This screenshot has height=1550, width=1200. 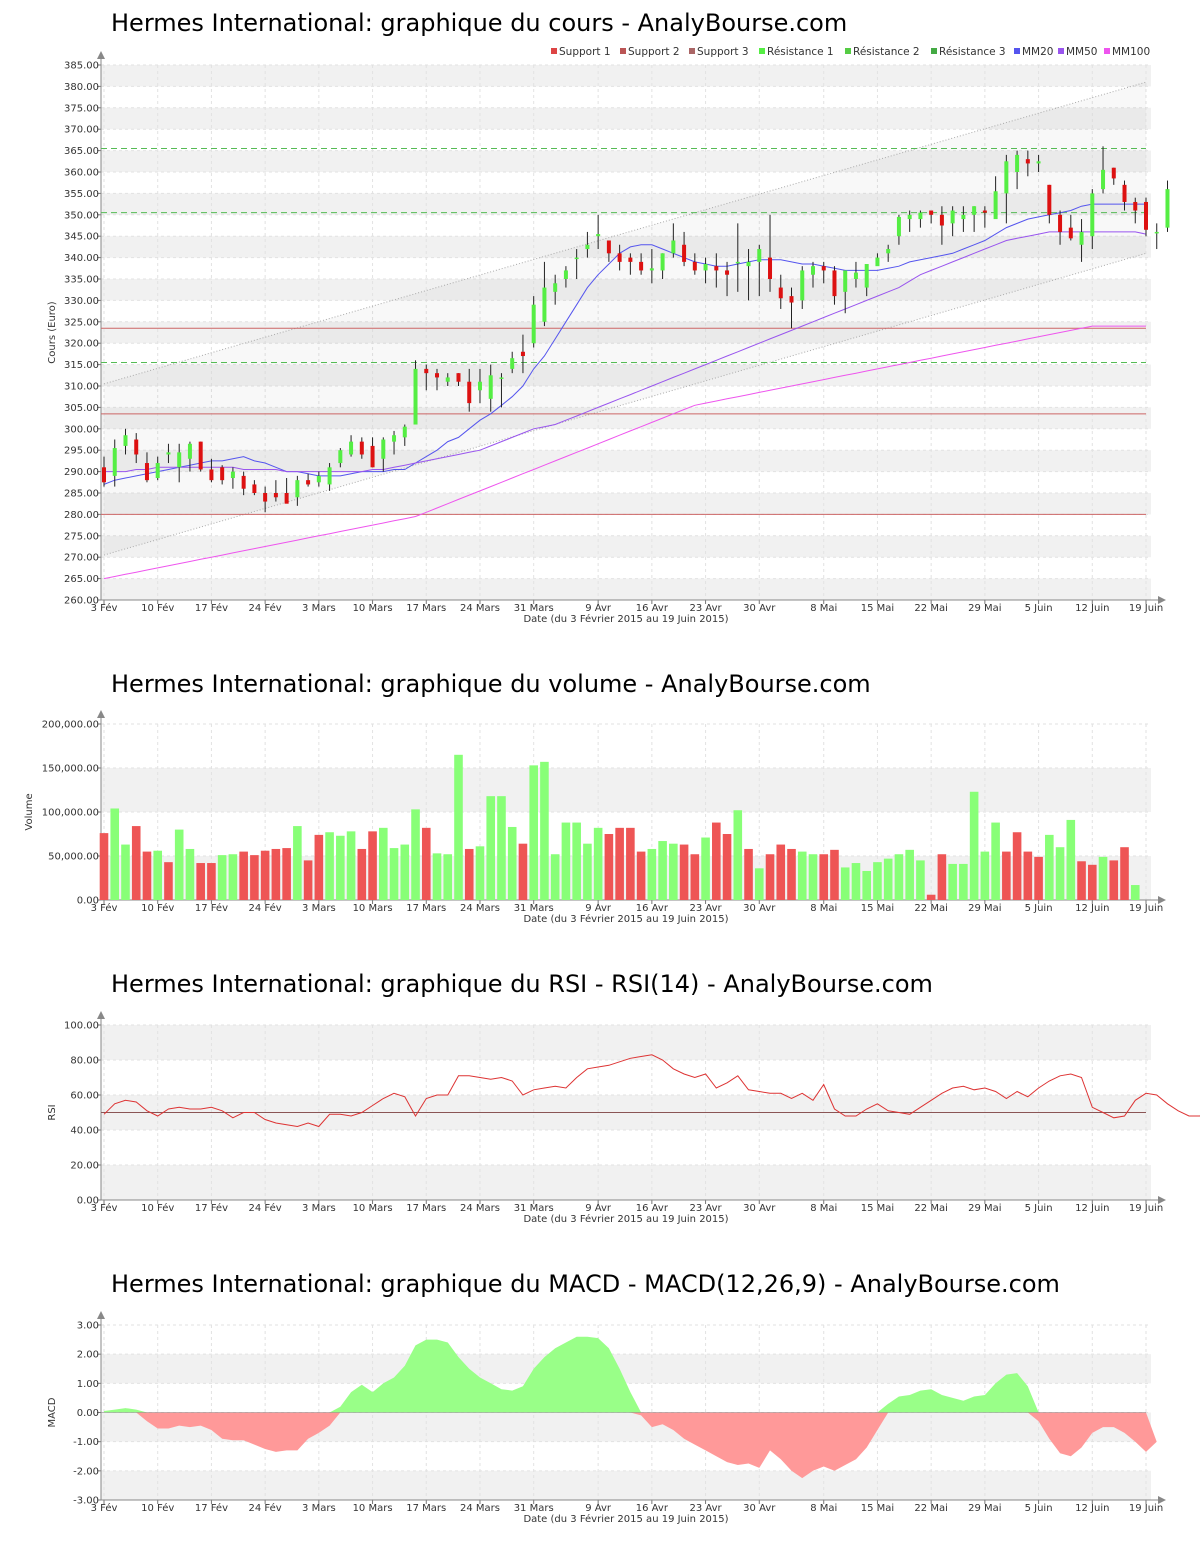 What do you see at coordinates (823, 908) in the screenshot?
I see `x-tick-label: 8 Mai` at bounding box center [823, 908].